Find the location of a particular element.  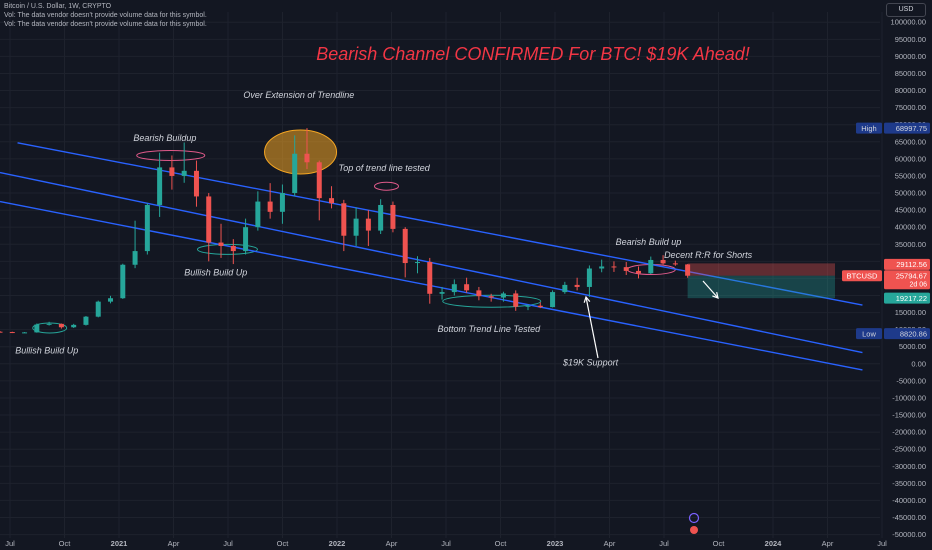

low-label-value: 8820.86 is located at coordinates (913, 333).